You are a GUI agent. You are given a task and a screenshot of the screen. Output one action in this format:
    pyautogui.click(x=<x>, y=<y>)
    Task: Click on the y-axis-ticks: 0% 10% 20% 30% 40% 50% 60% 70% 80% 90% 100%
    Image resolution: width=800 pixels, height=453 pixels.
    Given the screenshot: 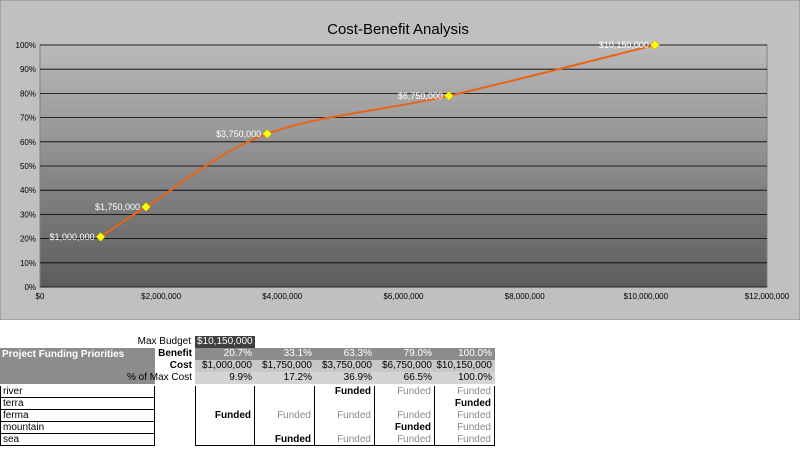 What is the action you would take?
    pyautogui.click(x=26, y=166)
    